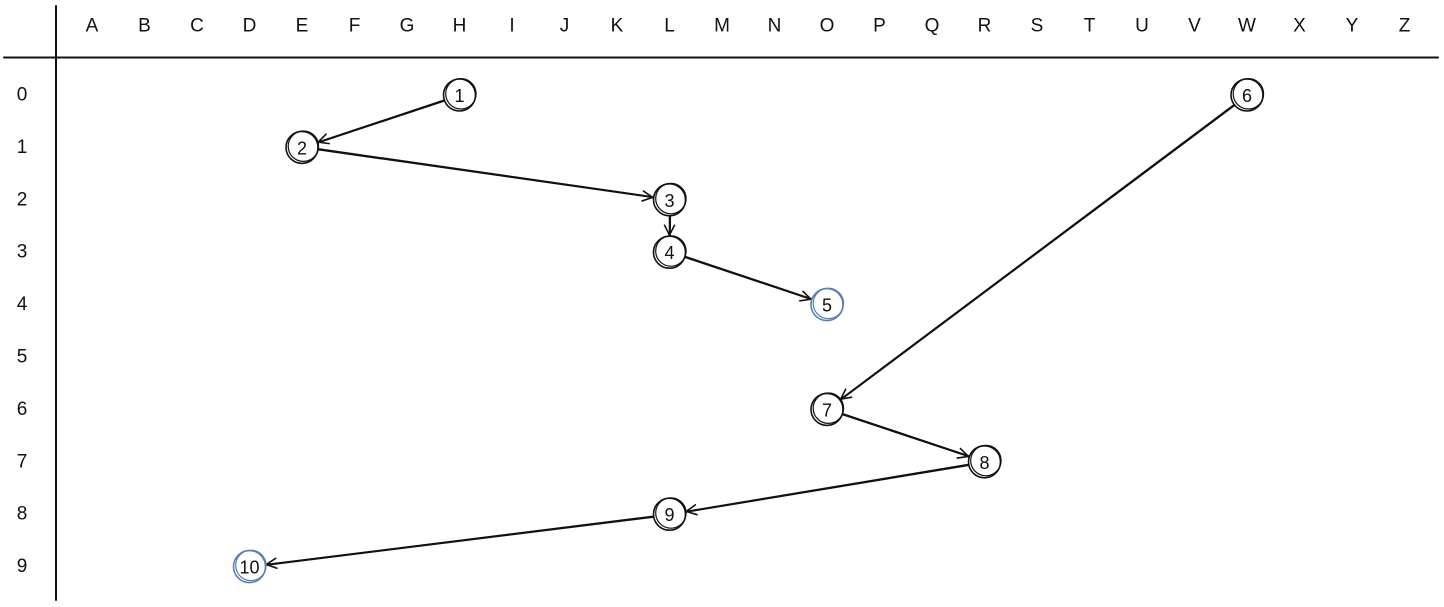  Describe the element at coordinates (1299, 26) in the screenshot. I see `column-label: X` at that location.